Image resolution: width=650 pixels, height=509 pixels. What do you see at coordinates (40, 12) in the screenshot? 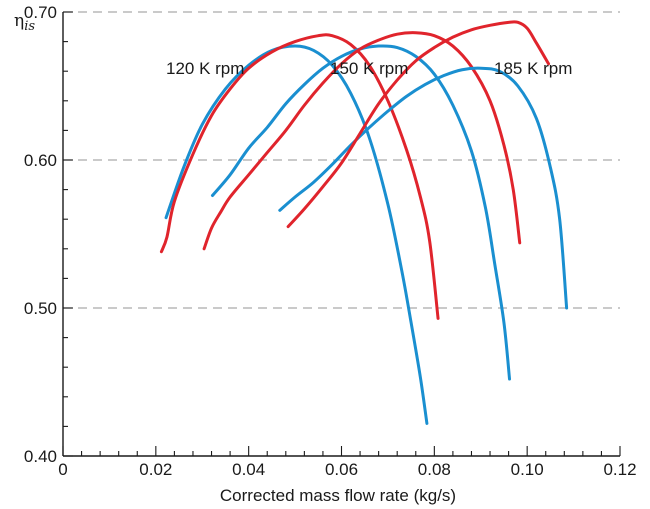
I see `y-tick-label: 0.70` at bounding box center [40, 12].